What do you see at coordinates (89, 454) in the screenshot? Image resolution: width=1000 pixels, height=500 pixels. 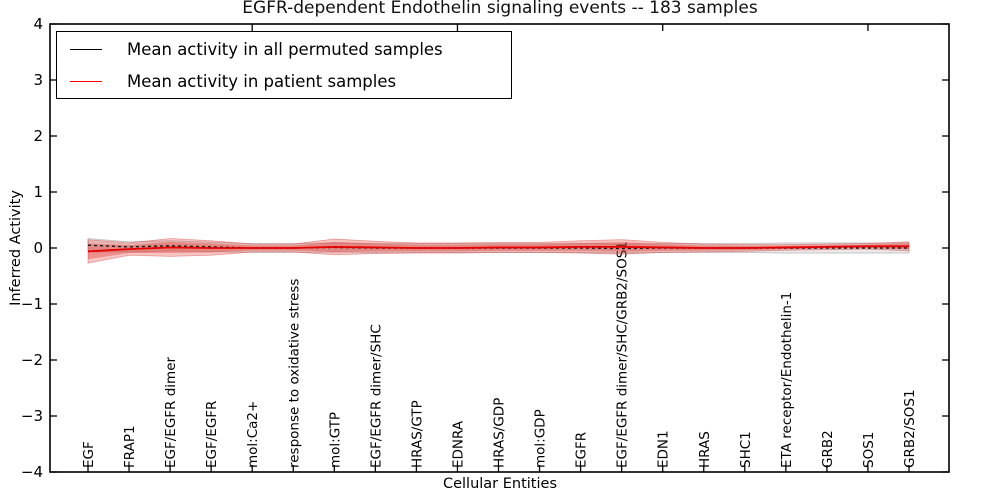 I see `x-tick-label: EGF` at bounding box center [89, 454].